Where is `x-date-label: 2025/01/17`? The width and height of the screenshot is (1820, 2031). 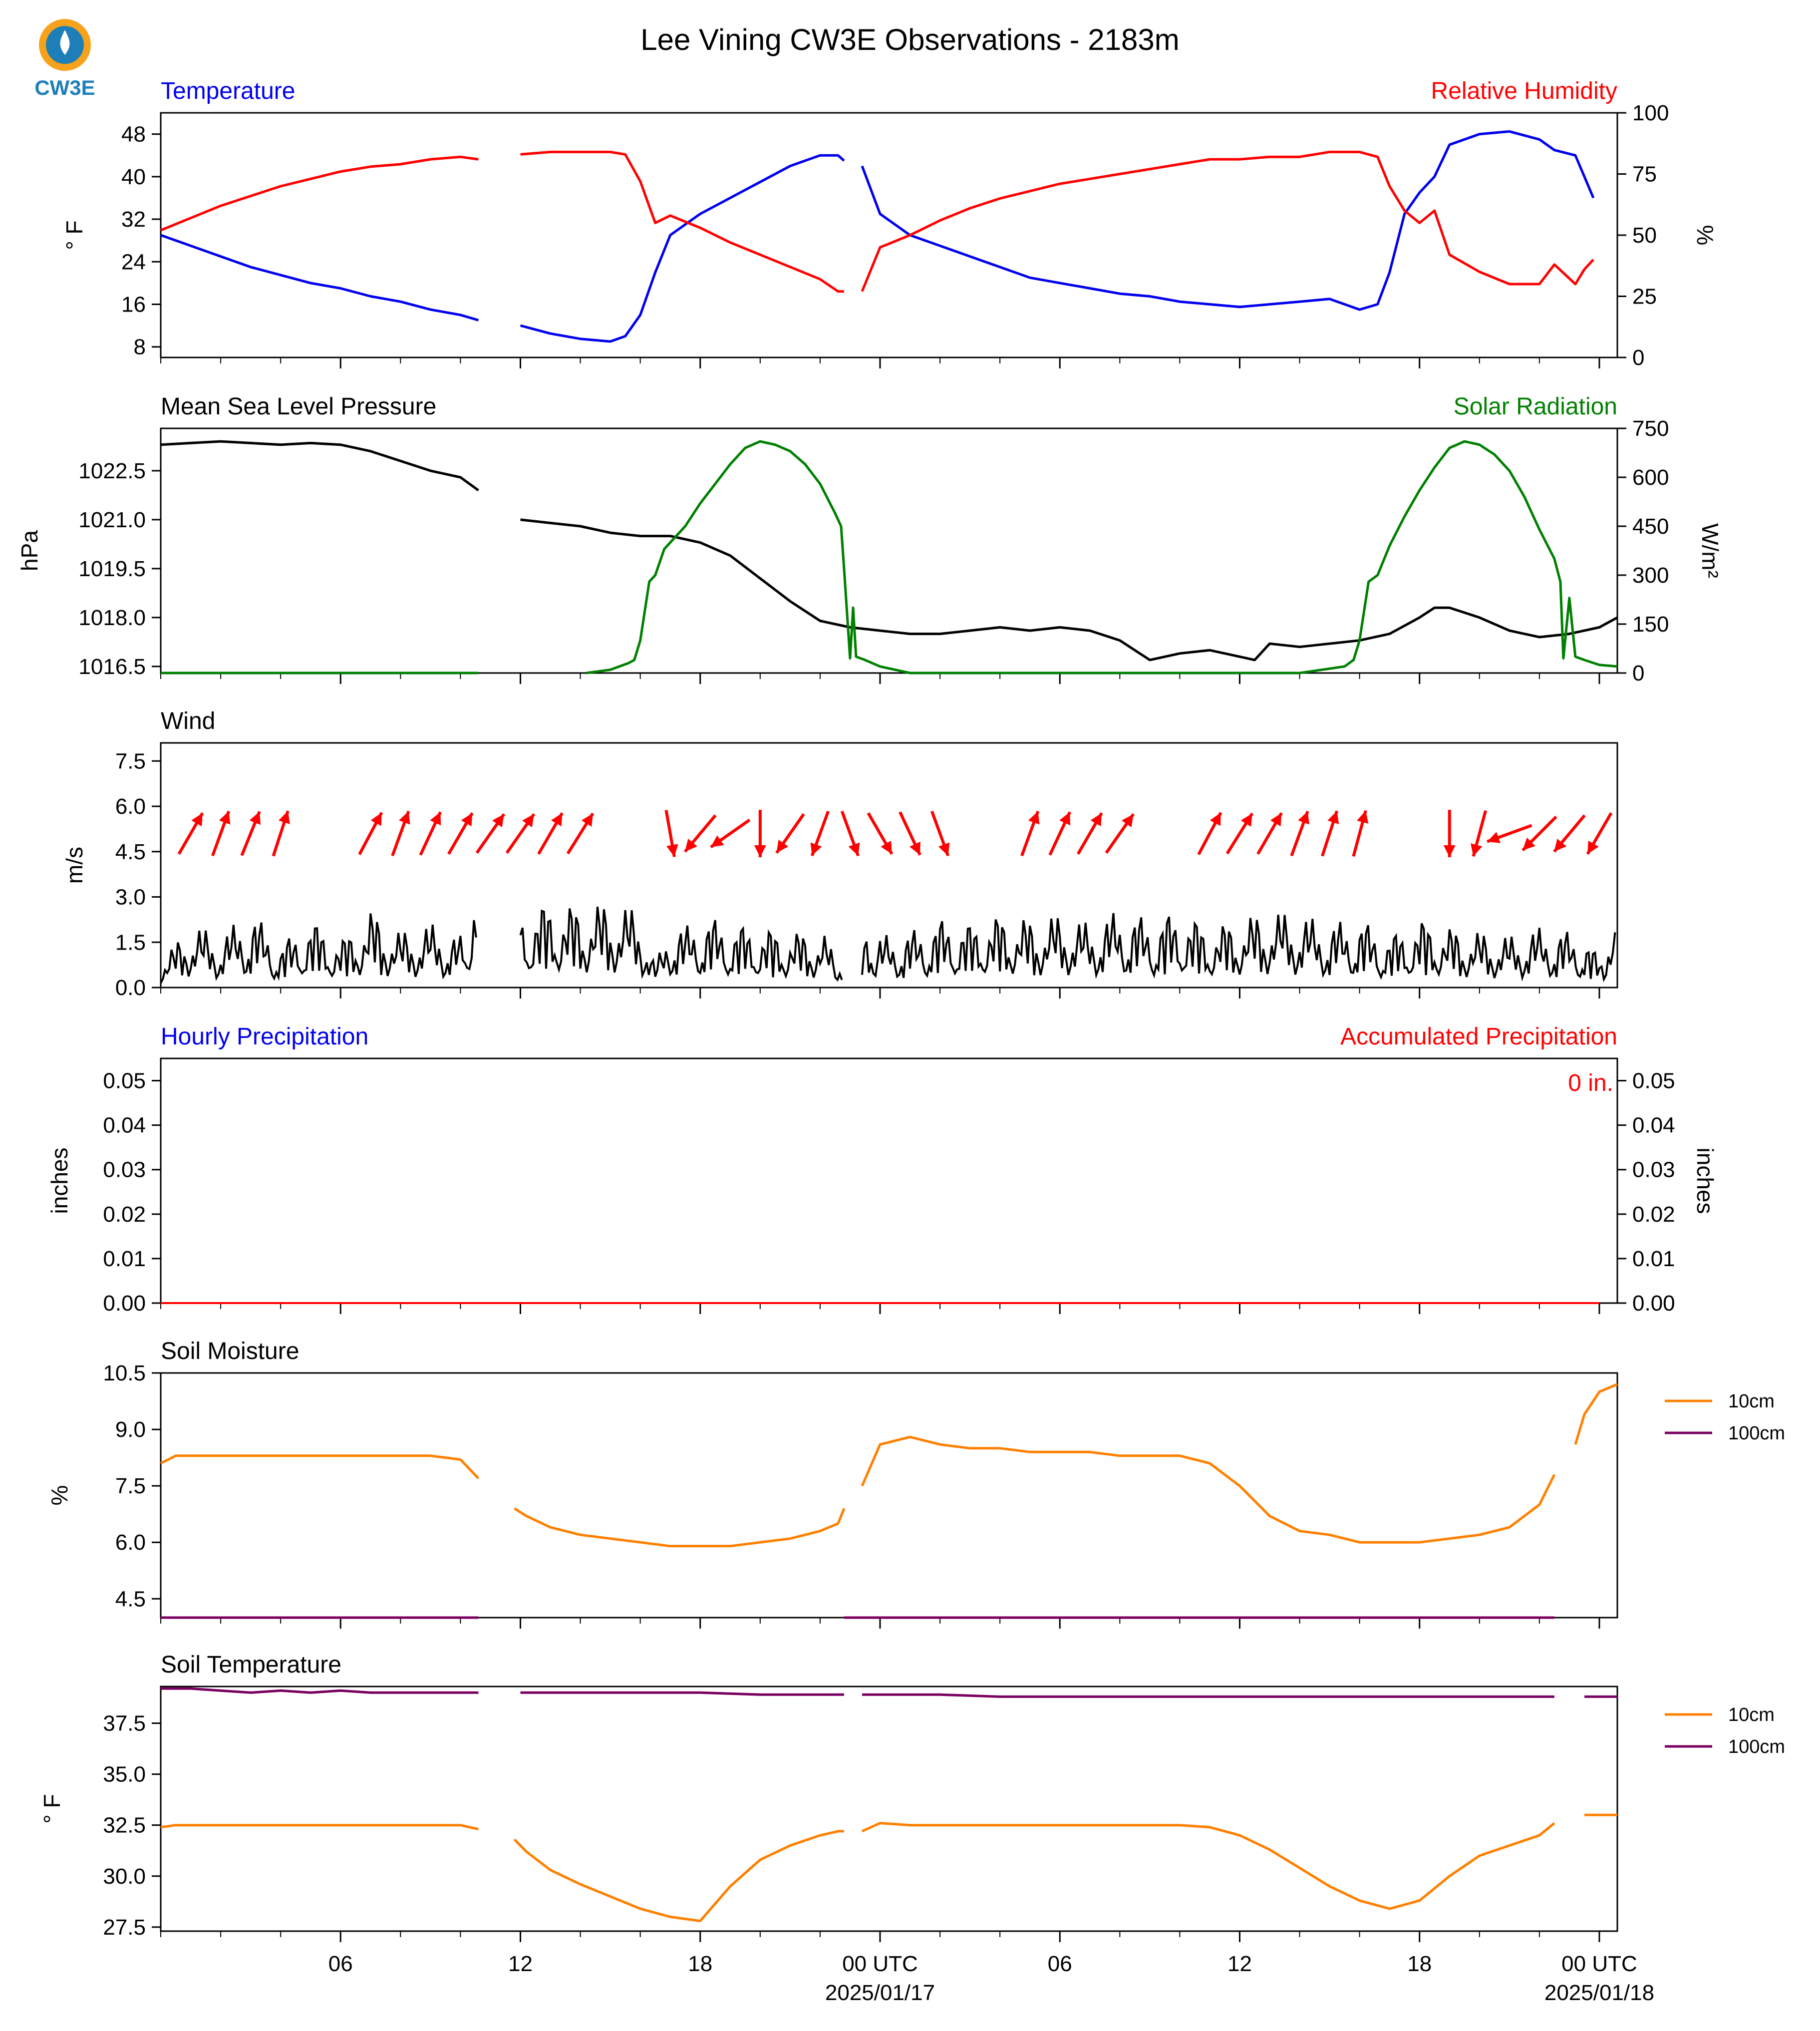 x-date-label: 2025/01/17 is located at coordinates (880, 1993).